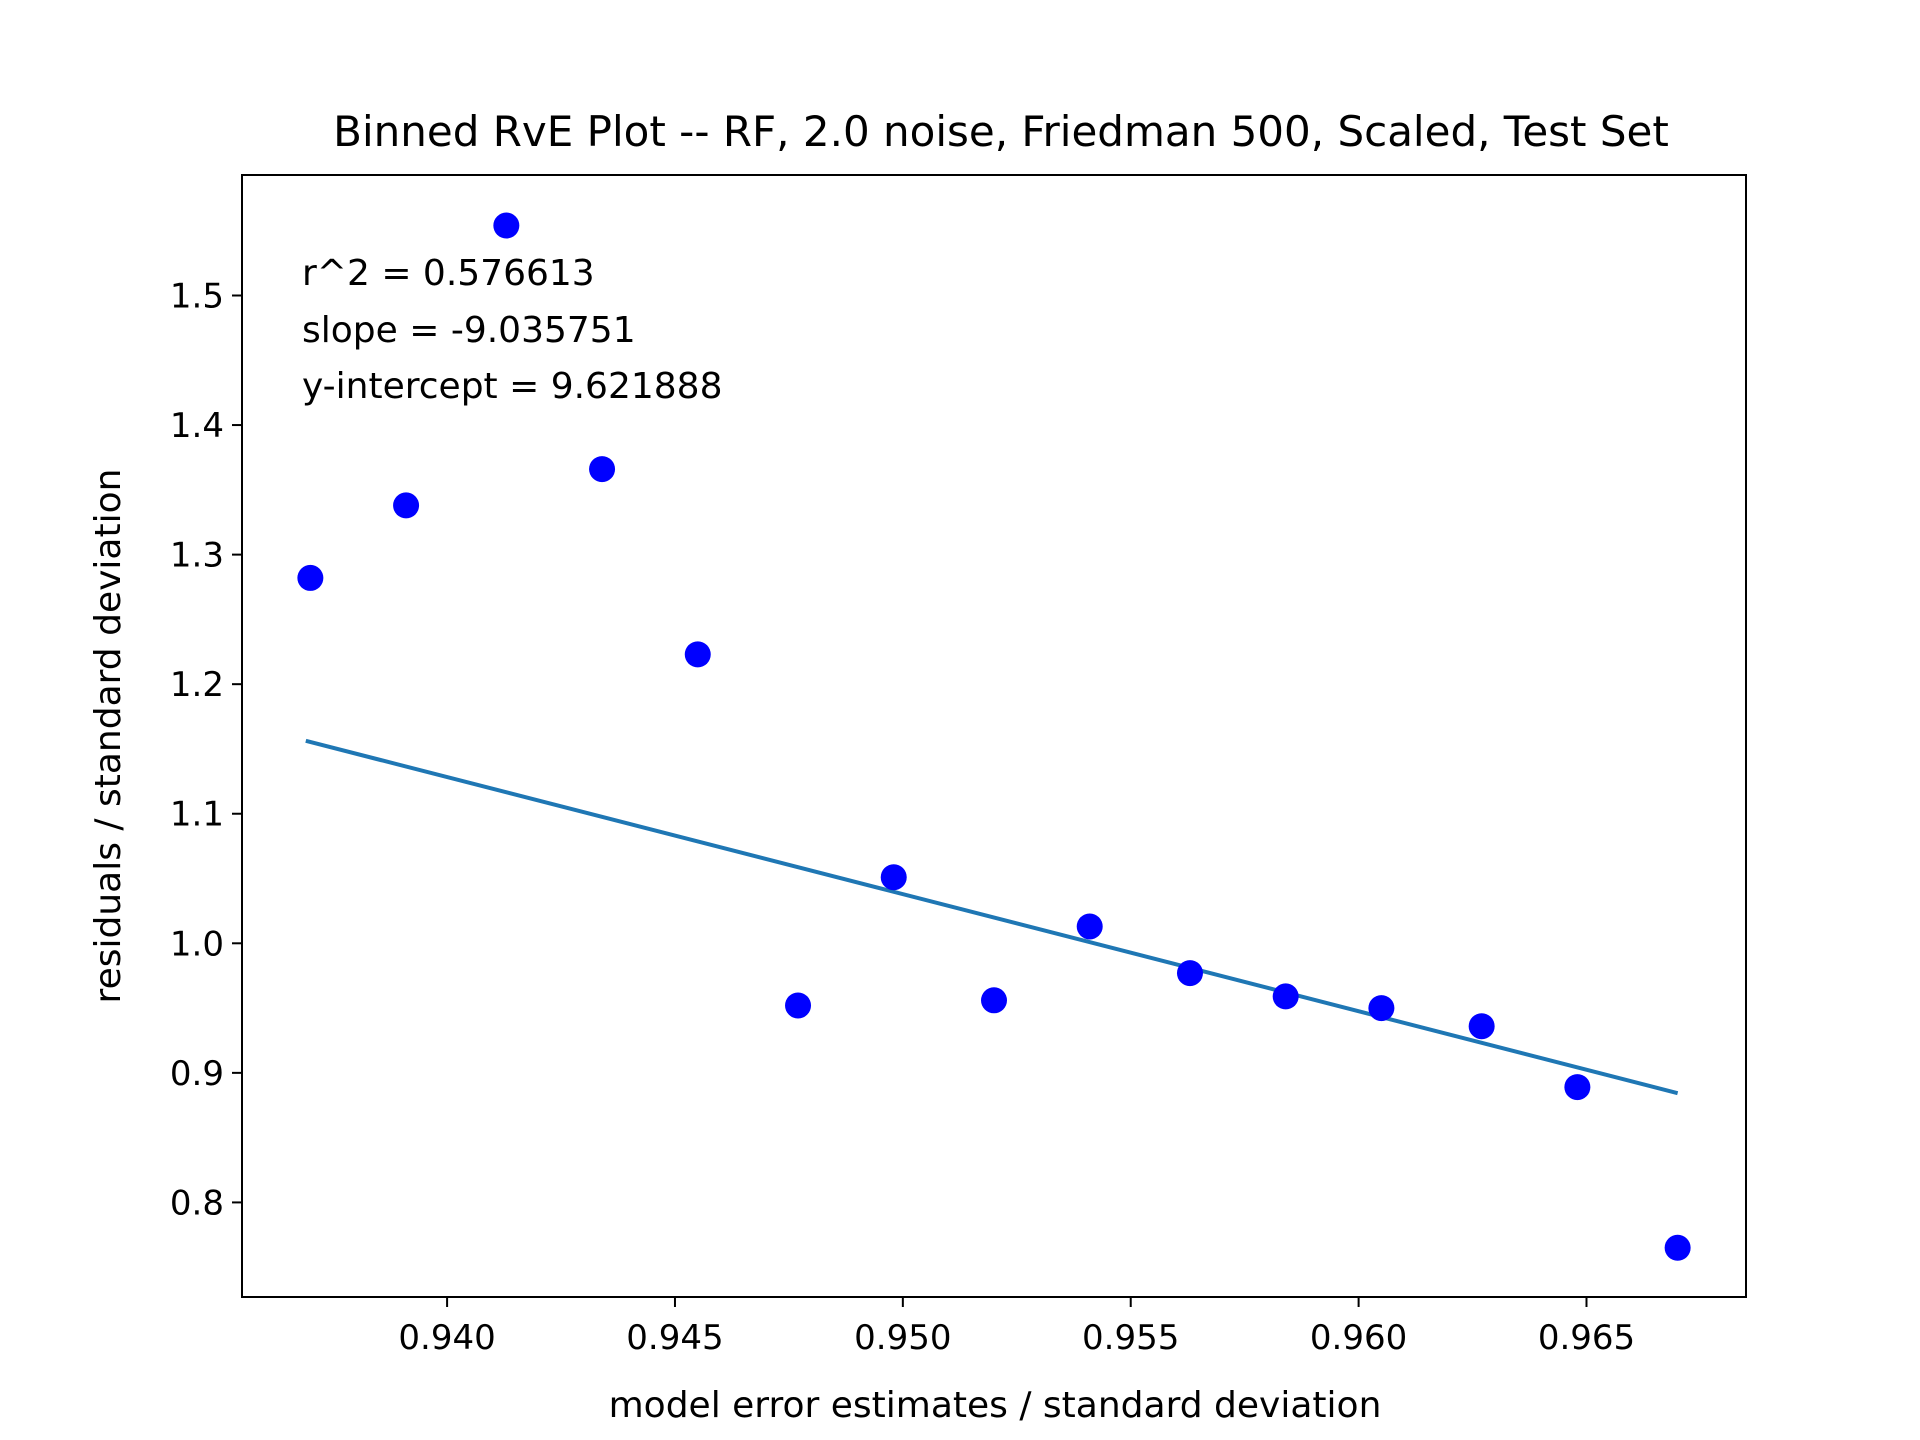 The height and width of the screenshot is (1440, 1920). I want to click on x-tick-label: 0.960, so click(1358, 1338).